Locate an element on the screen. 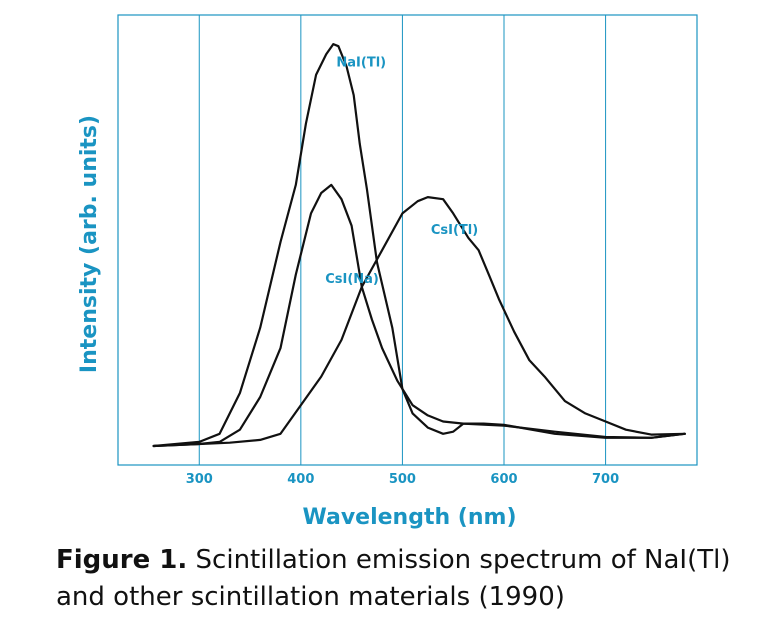  x-tick-500: 500 is located at coordinates (402, 479).